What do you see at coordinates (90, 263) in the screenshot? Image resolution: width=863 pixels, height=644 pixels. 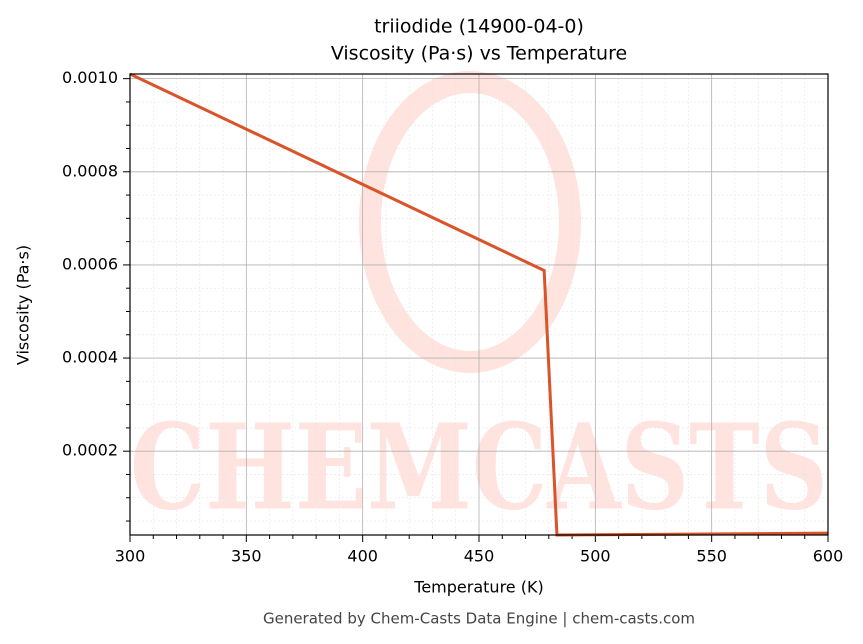 I see `y-tick-label: 0.0006` at bounding box center [90, 263].